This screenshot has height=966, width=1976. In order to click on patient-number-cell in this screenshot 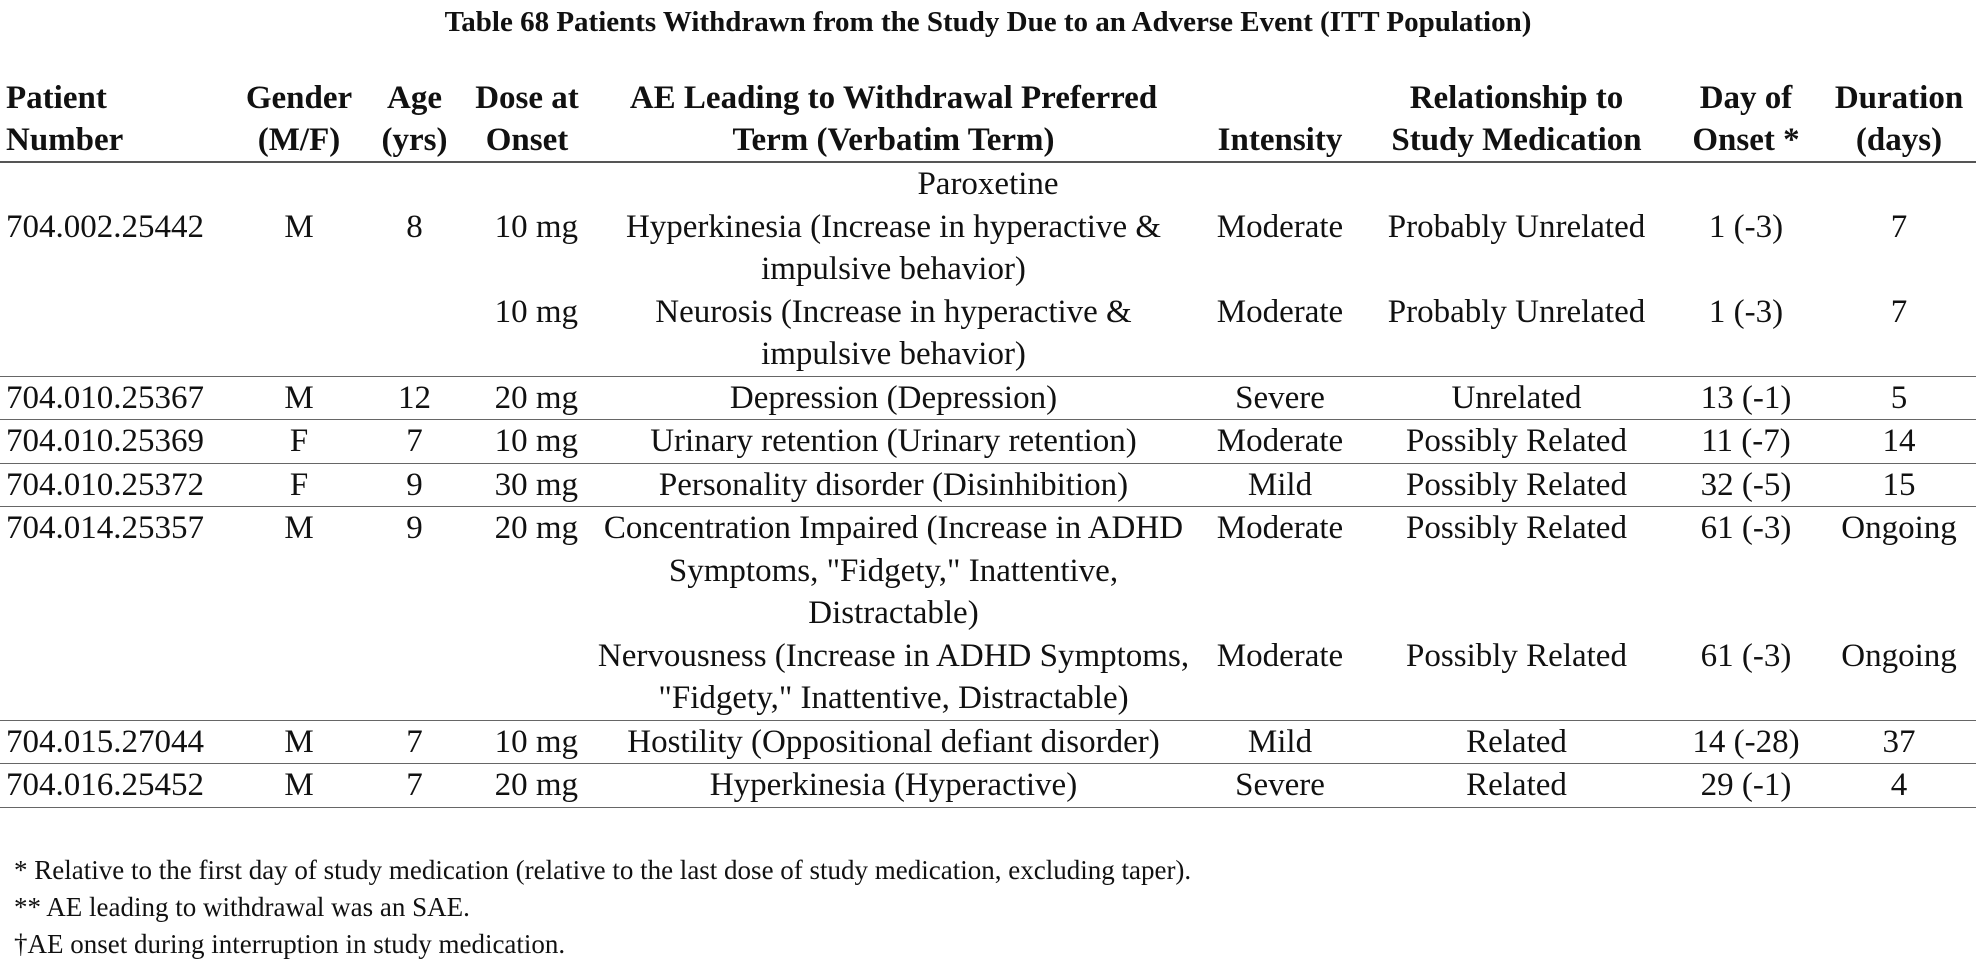, I will do `click(116, 333)`.